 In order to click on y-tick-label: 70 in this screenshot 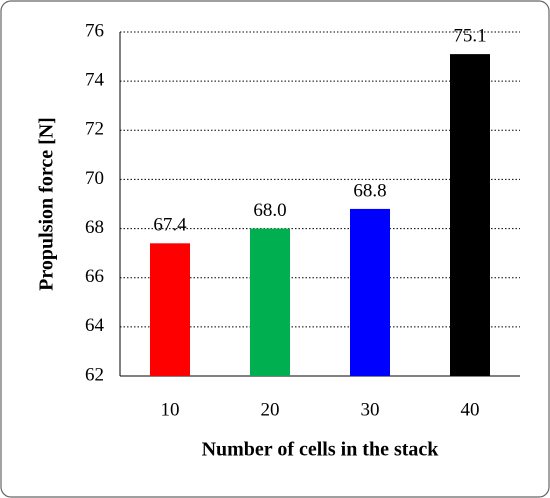, I will do `click(94, 178)`.